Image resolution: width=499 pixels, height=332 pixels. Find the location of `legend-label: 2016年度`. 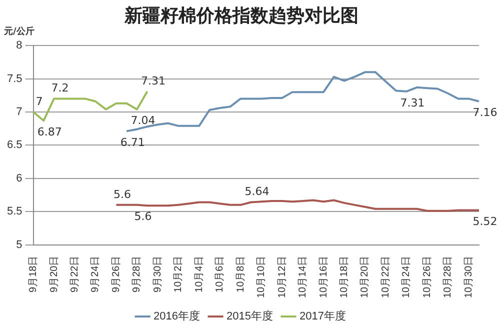

legend-label: 2016年度 is located at coordinates (177, 316).